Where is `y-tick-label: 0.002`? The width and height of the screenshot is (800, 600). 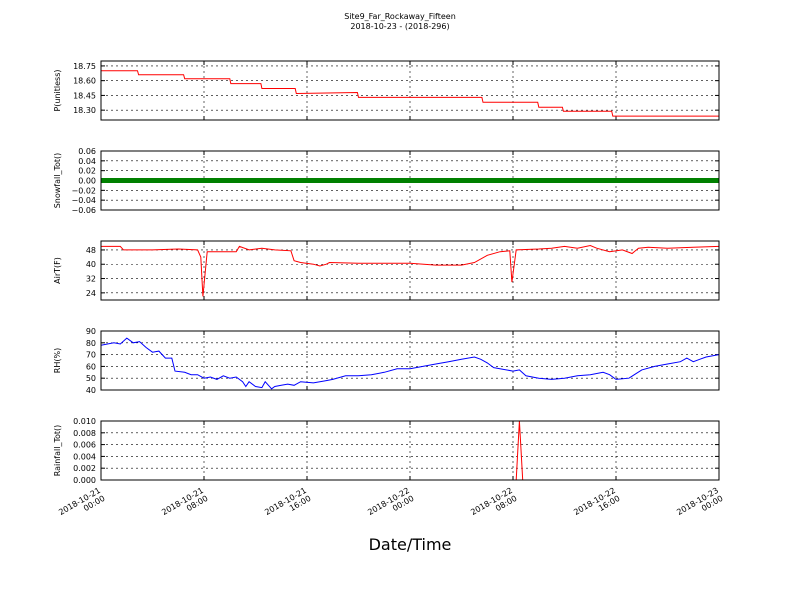 y-tick-label: 0.002 is located at coordinates (84, 468).